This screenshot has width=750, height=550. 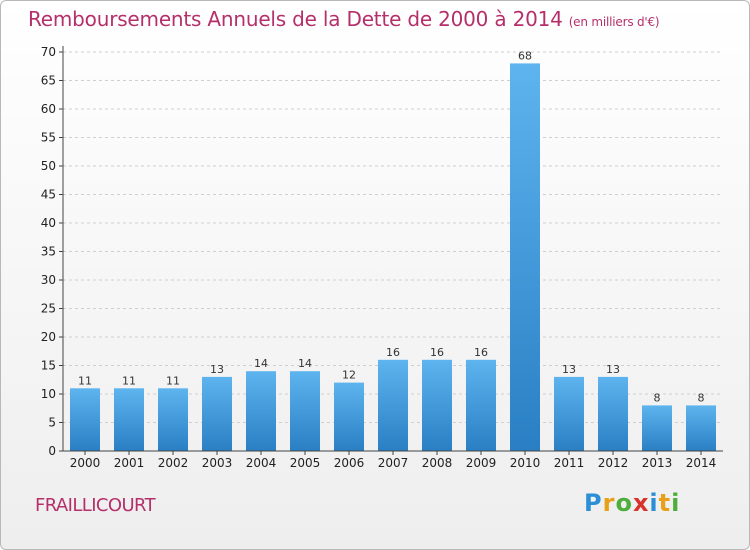 I want to click on value-label: 12, so click(x=349, y=375).